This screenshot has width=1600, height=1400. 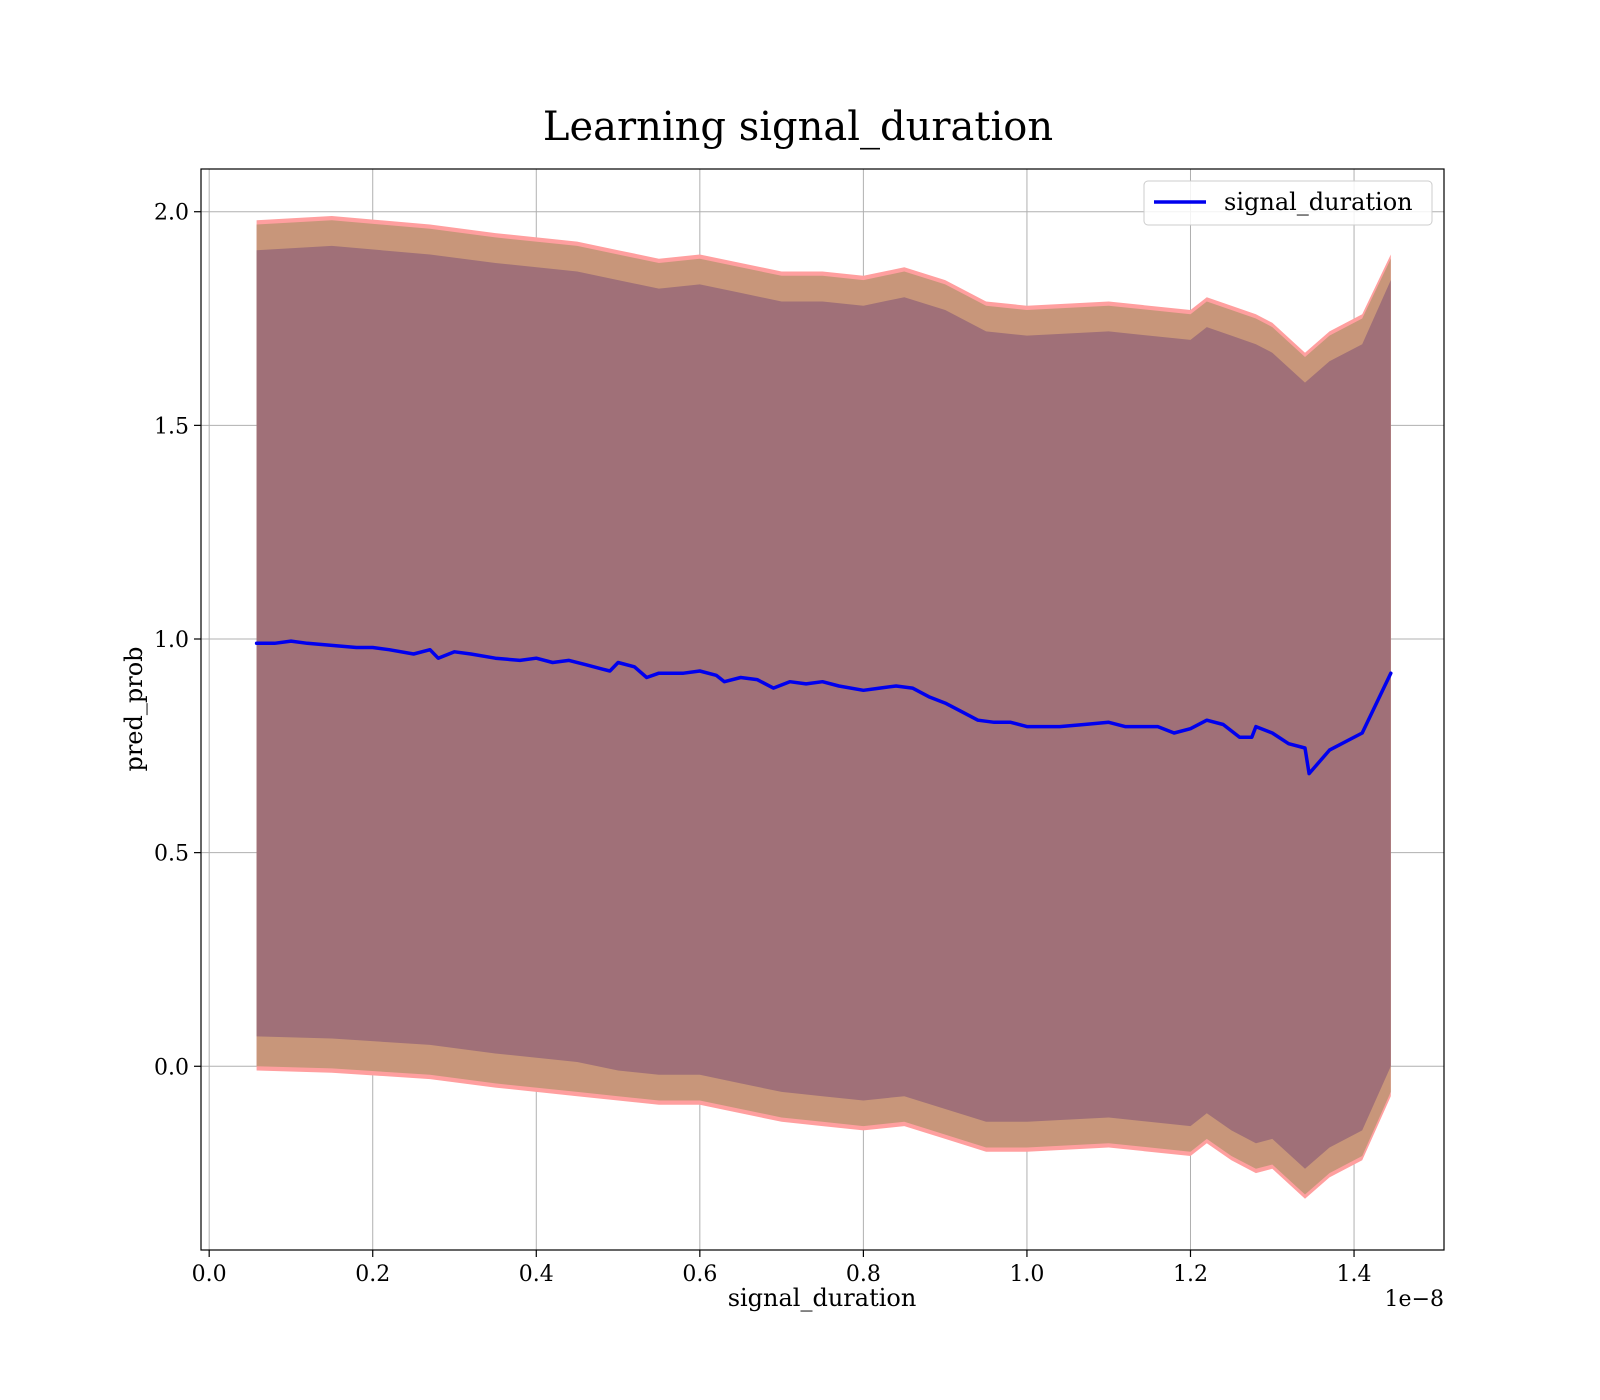 What do you see at coordinates (171, 640) in the screenshot?
I see `y-tick-label: 1.0` at bounding box center [171, 640].